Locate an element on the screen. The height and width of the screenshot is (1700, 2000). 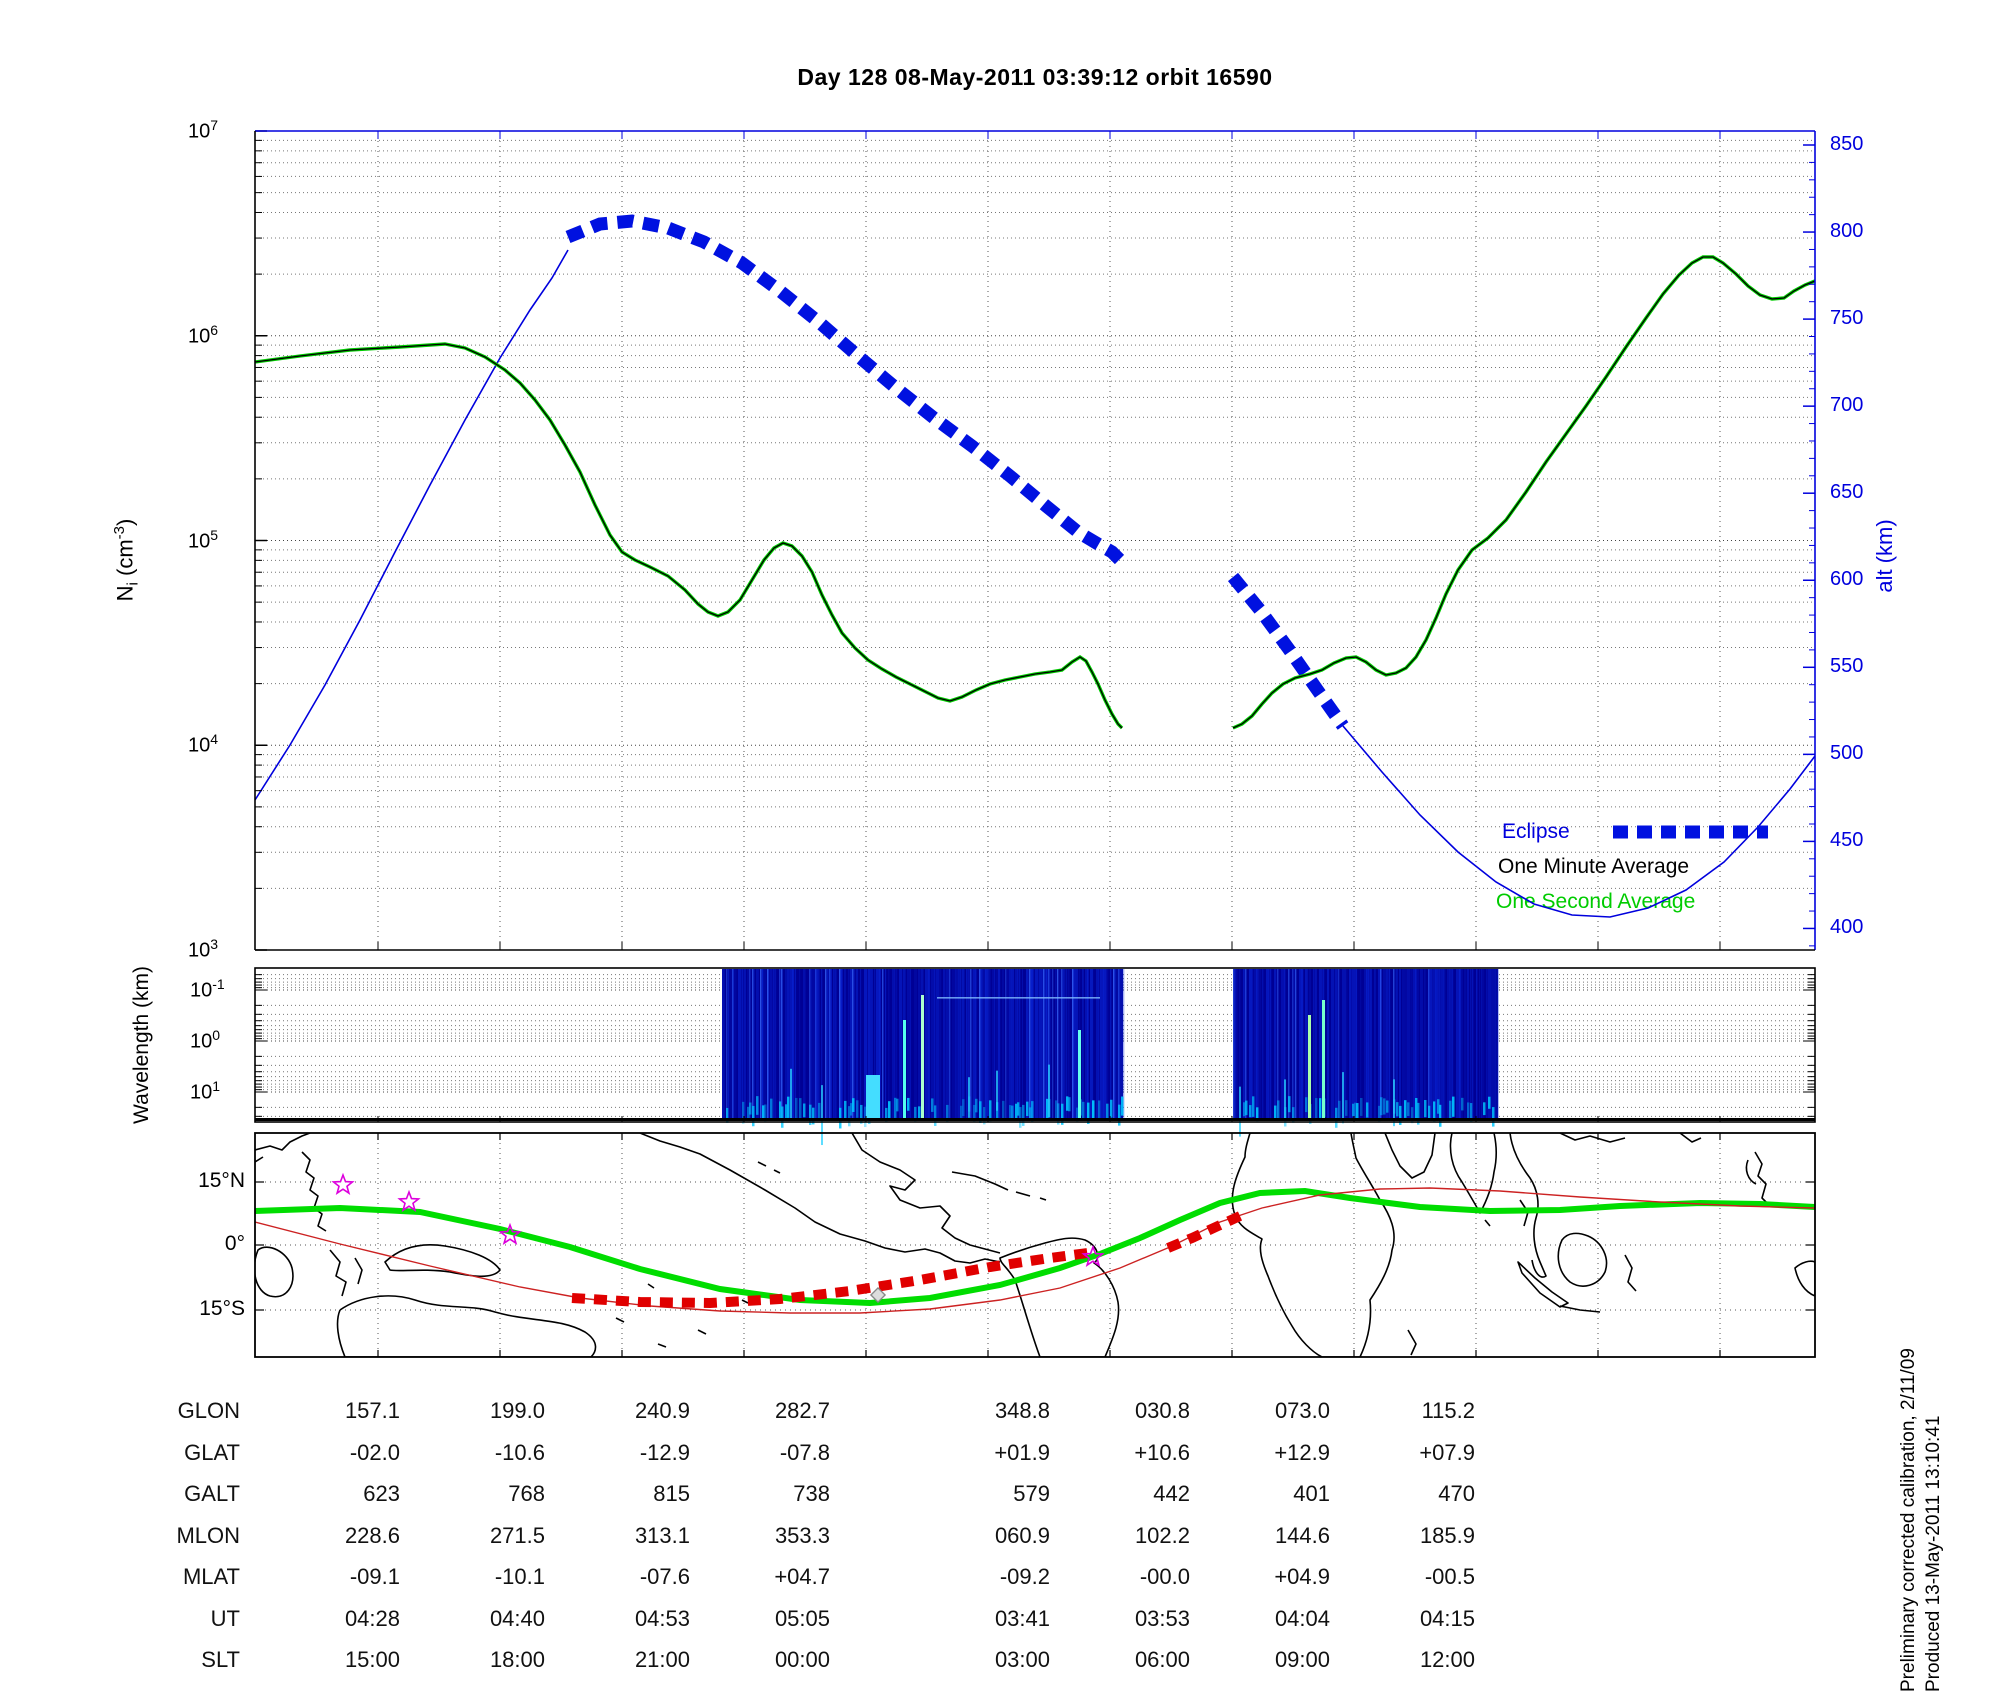
table-cell: 623 is located at coordinates (381, 1493).